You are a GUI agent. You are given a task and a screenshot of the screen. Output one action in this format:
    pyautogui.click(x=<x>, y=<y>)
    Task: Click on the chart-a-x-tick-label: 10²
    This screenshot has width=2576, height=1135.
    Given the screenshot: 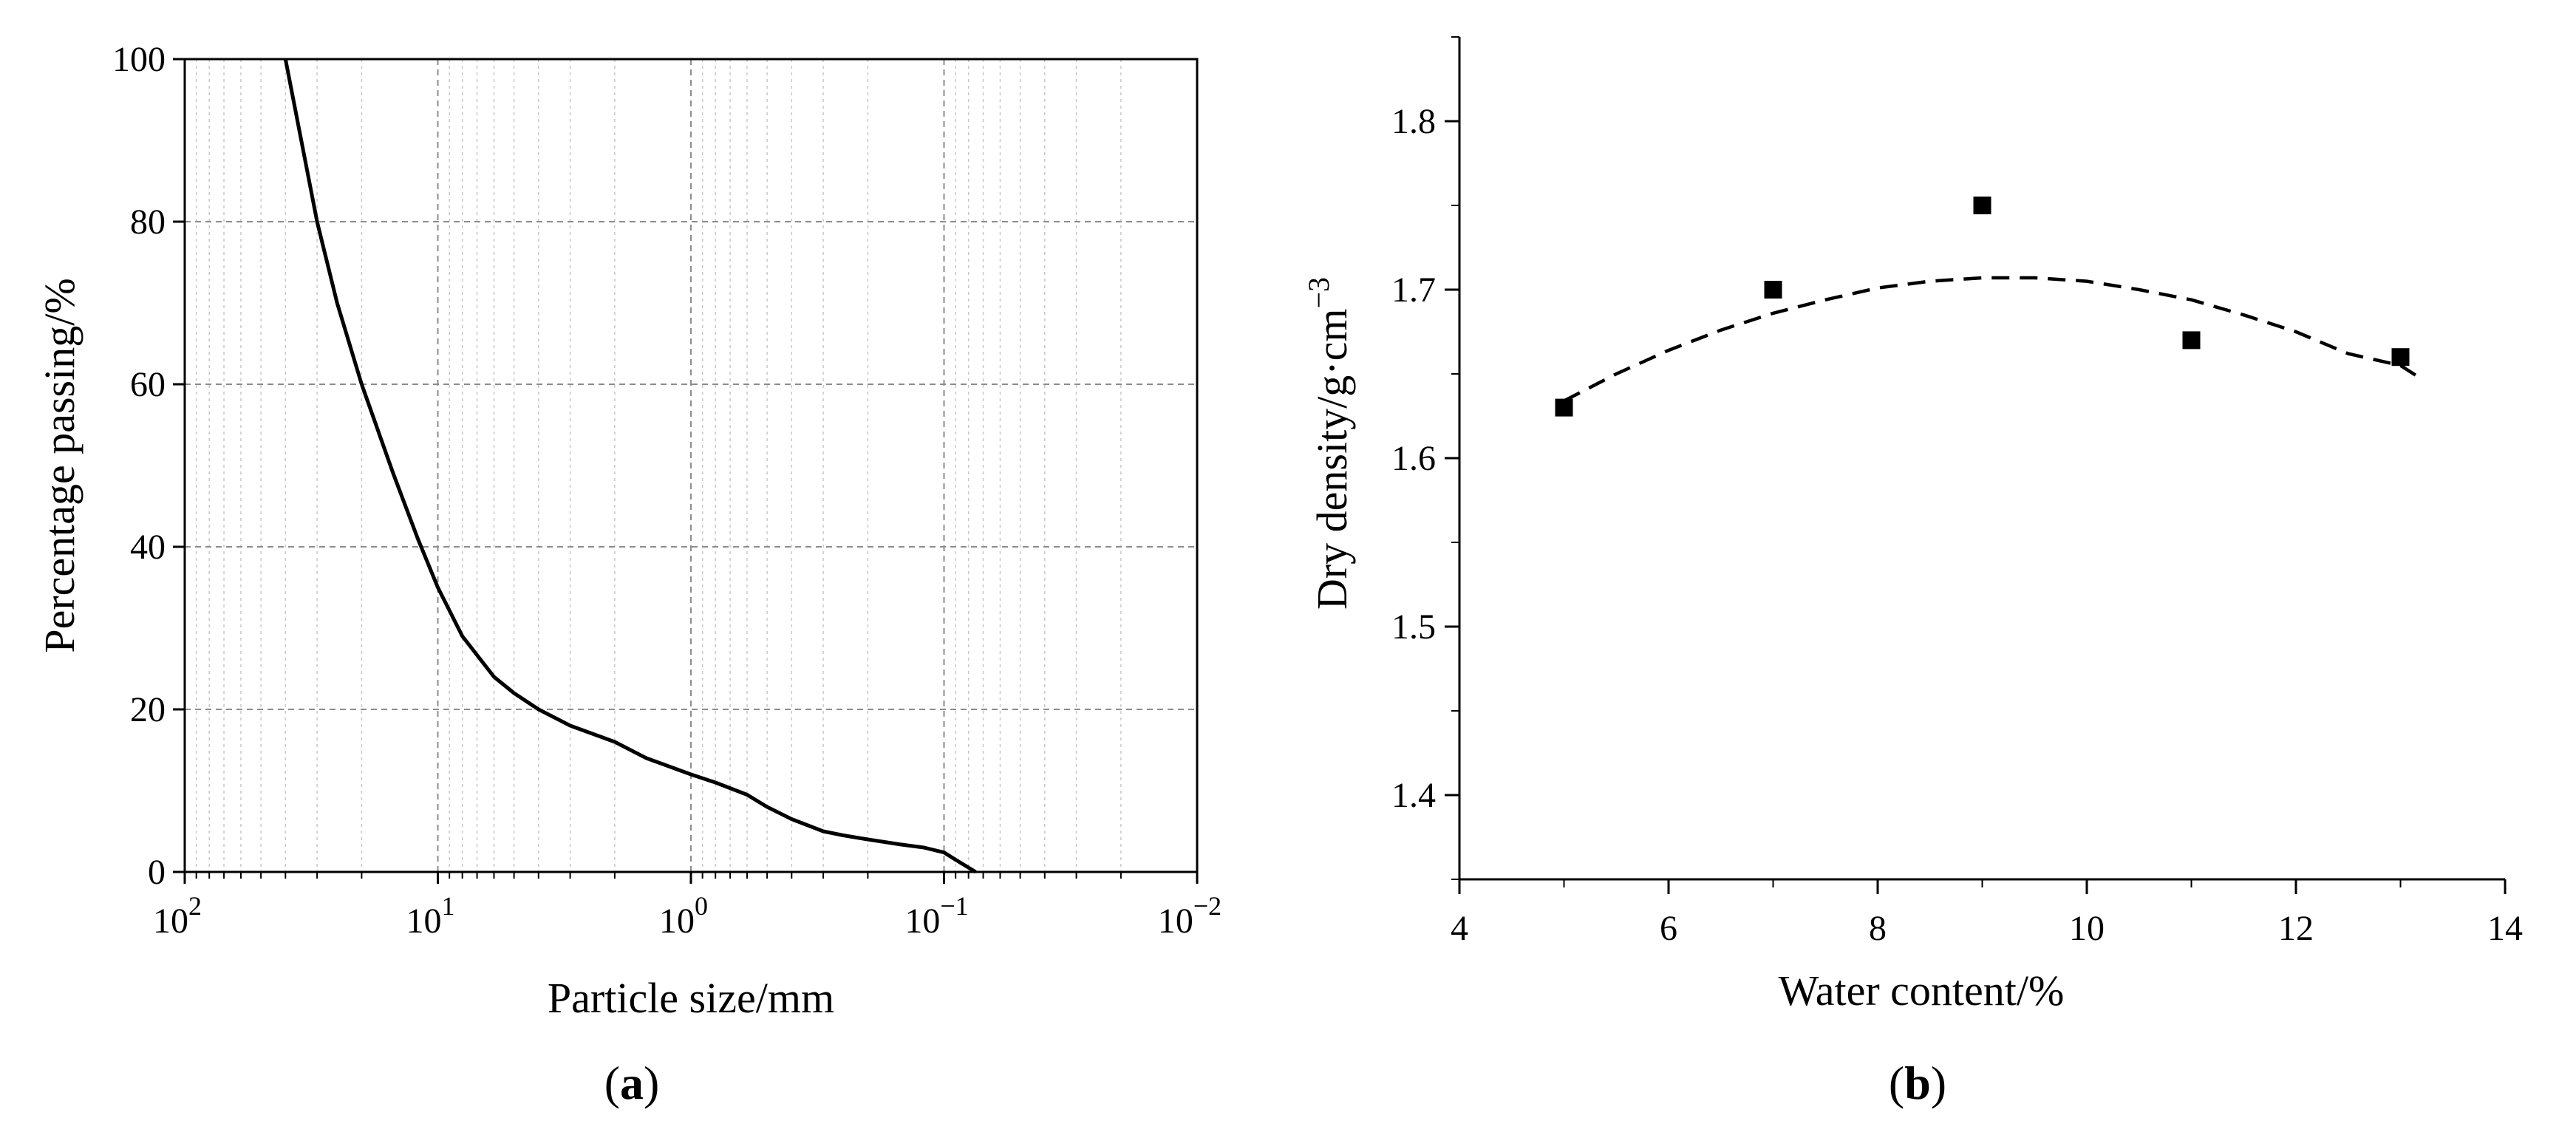 What is the action you would take?
    pyautogui.click(x=177, y=916)
    